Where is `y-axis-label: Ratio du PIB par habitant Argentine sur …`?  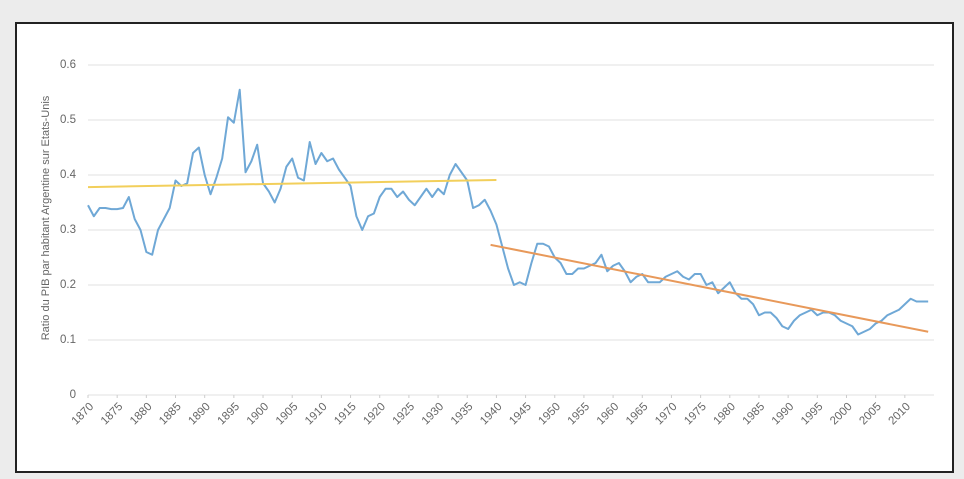 y-axis-label: Ratio du PIB par habitant Argentine sur … is located at coordinates (46, 217).